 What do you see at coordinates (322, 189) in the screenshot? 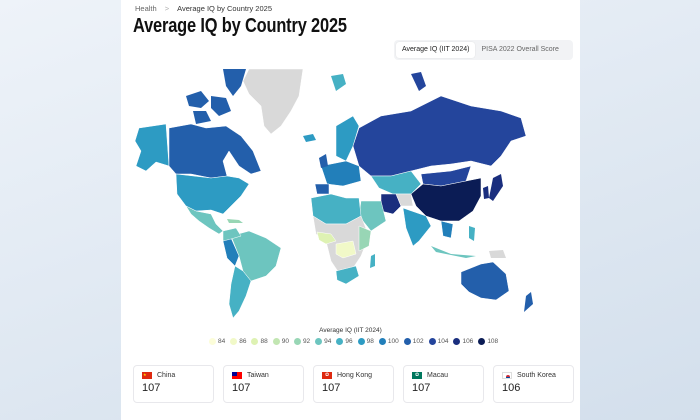
I see `region-spain` at bounding box center [322, 189].